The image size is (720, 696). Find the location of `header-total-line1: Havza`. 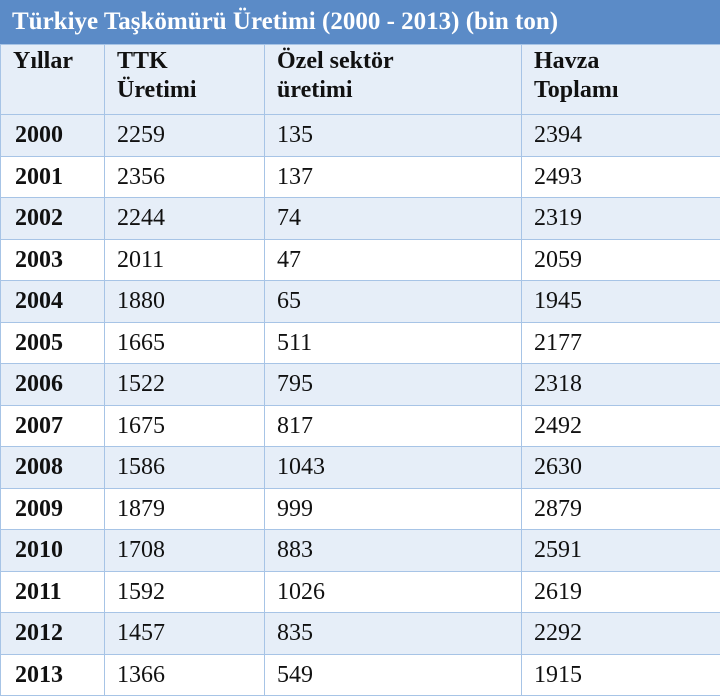

header-total-line1: Havza is located at coordinates (627, 61).